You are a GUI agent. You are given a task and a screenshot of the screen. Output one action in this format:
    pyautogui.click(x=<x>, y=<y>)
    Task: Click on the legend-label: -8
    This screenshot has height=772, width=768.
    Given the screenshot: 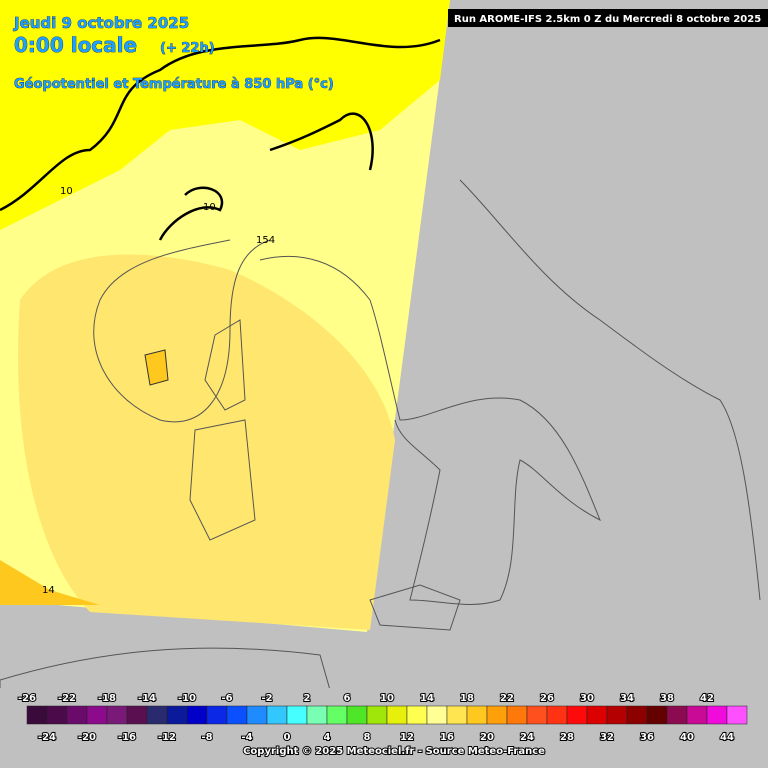 What is the action you would take?
    pyautogui.click(x=206, y=737)
    